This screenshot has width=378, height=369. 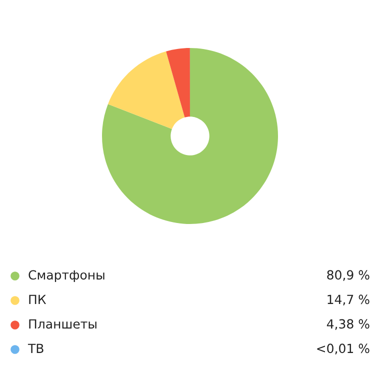 I want to click on data-label: 14,7 %, so click(x=349, y=300).